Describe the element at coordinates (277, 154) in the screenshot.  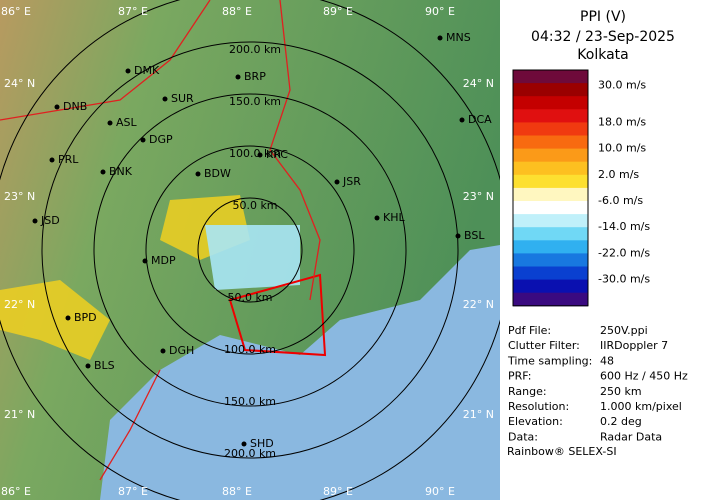
I see `city-label: KRC` at that location.